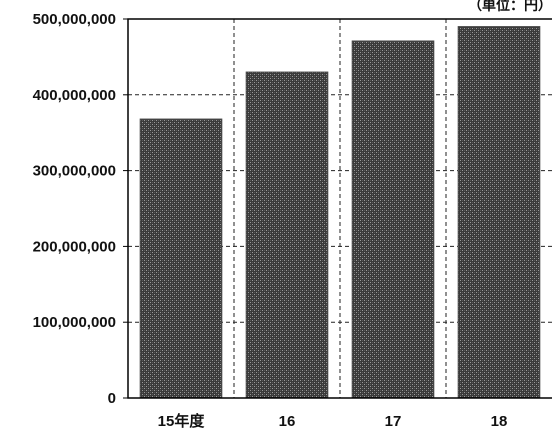 This screenshot has width=552, height=430. What do you see at coordinates (74, 322) in the screenshot?
I see `y-tick-label: 100,000,000` at bounding box center [74, 322].